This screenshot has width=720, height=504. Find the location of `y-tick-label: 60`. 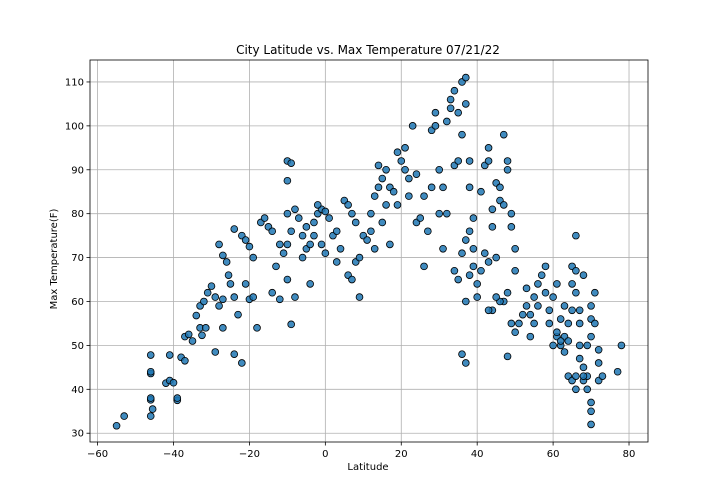

y-tick-label: 60 is located at coordinates (77, 302).